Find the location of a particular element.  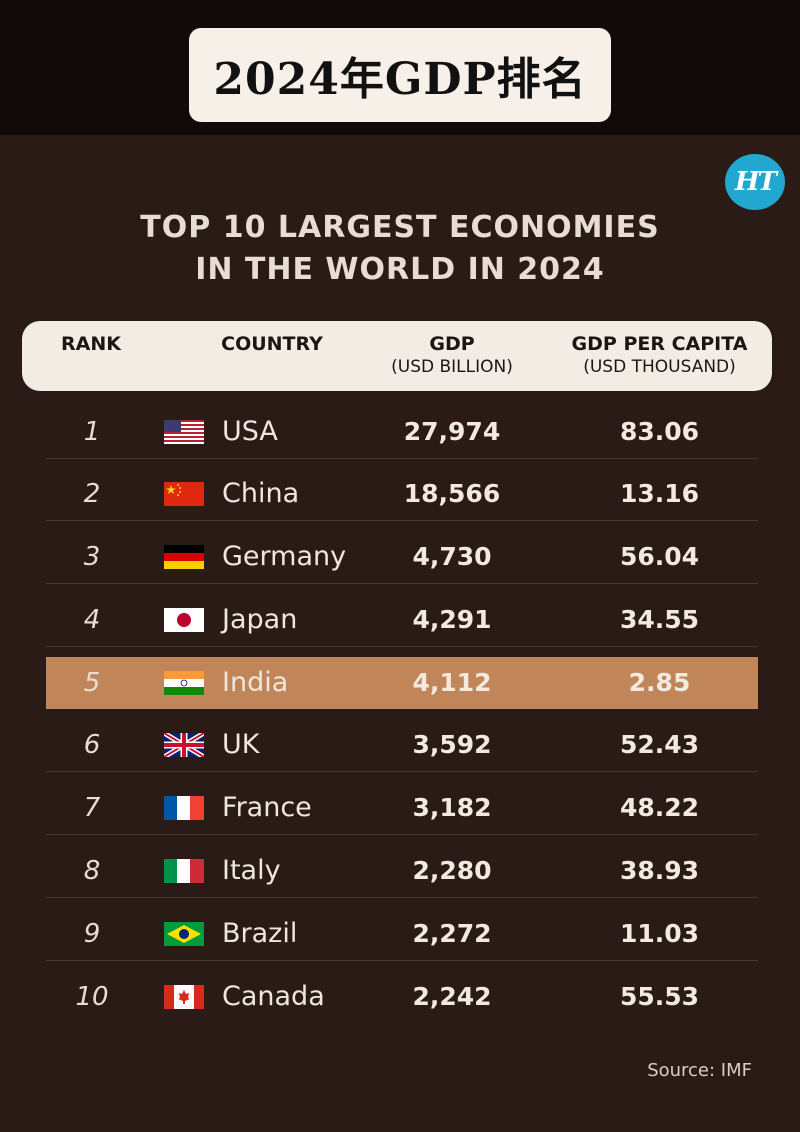

header-per-capita: GDP PER CAPITA (USD THOUSAND) is located at coordinates (659, 355).